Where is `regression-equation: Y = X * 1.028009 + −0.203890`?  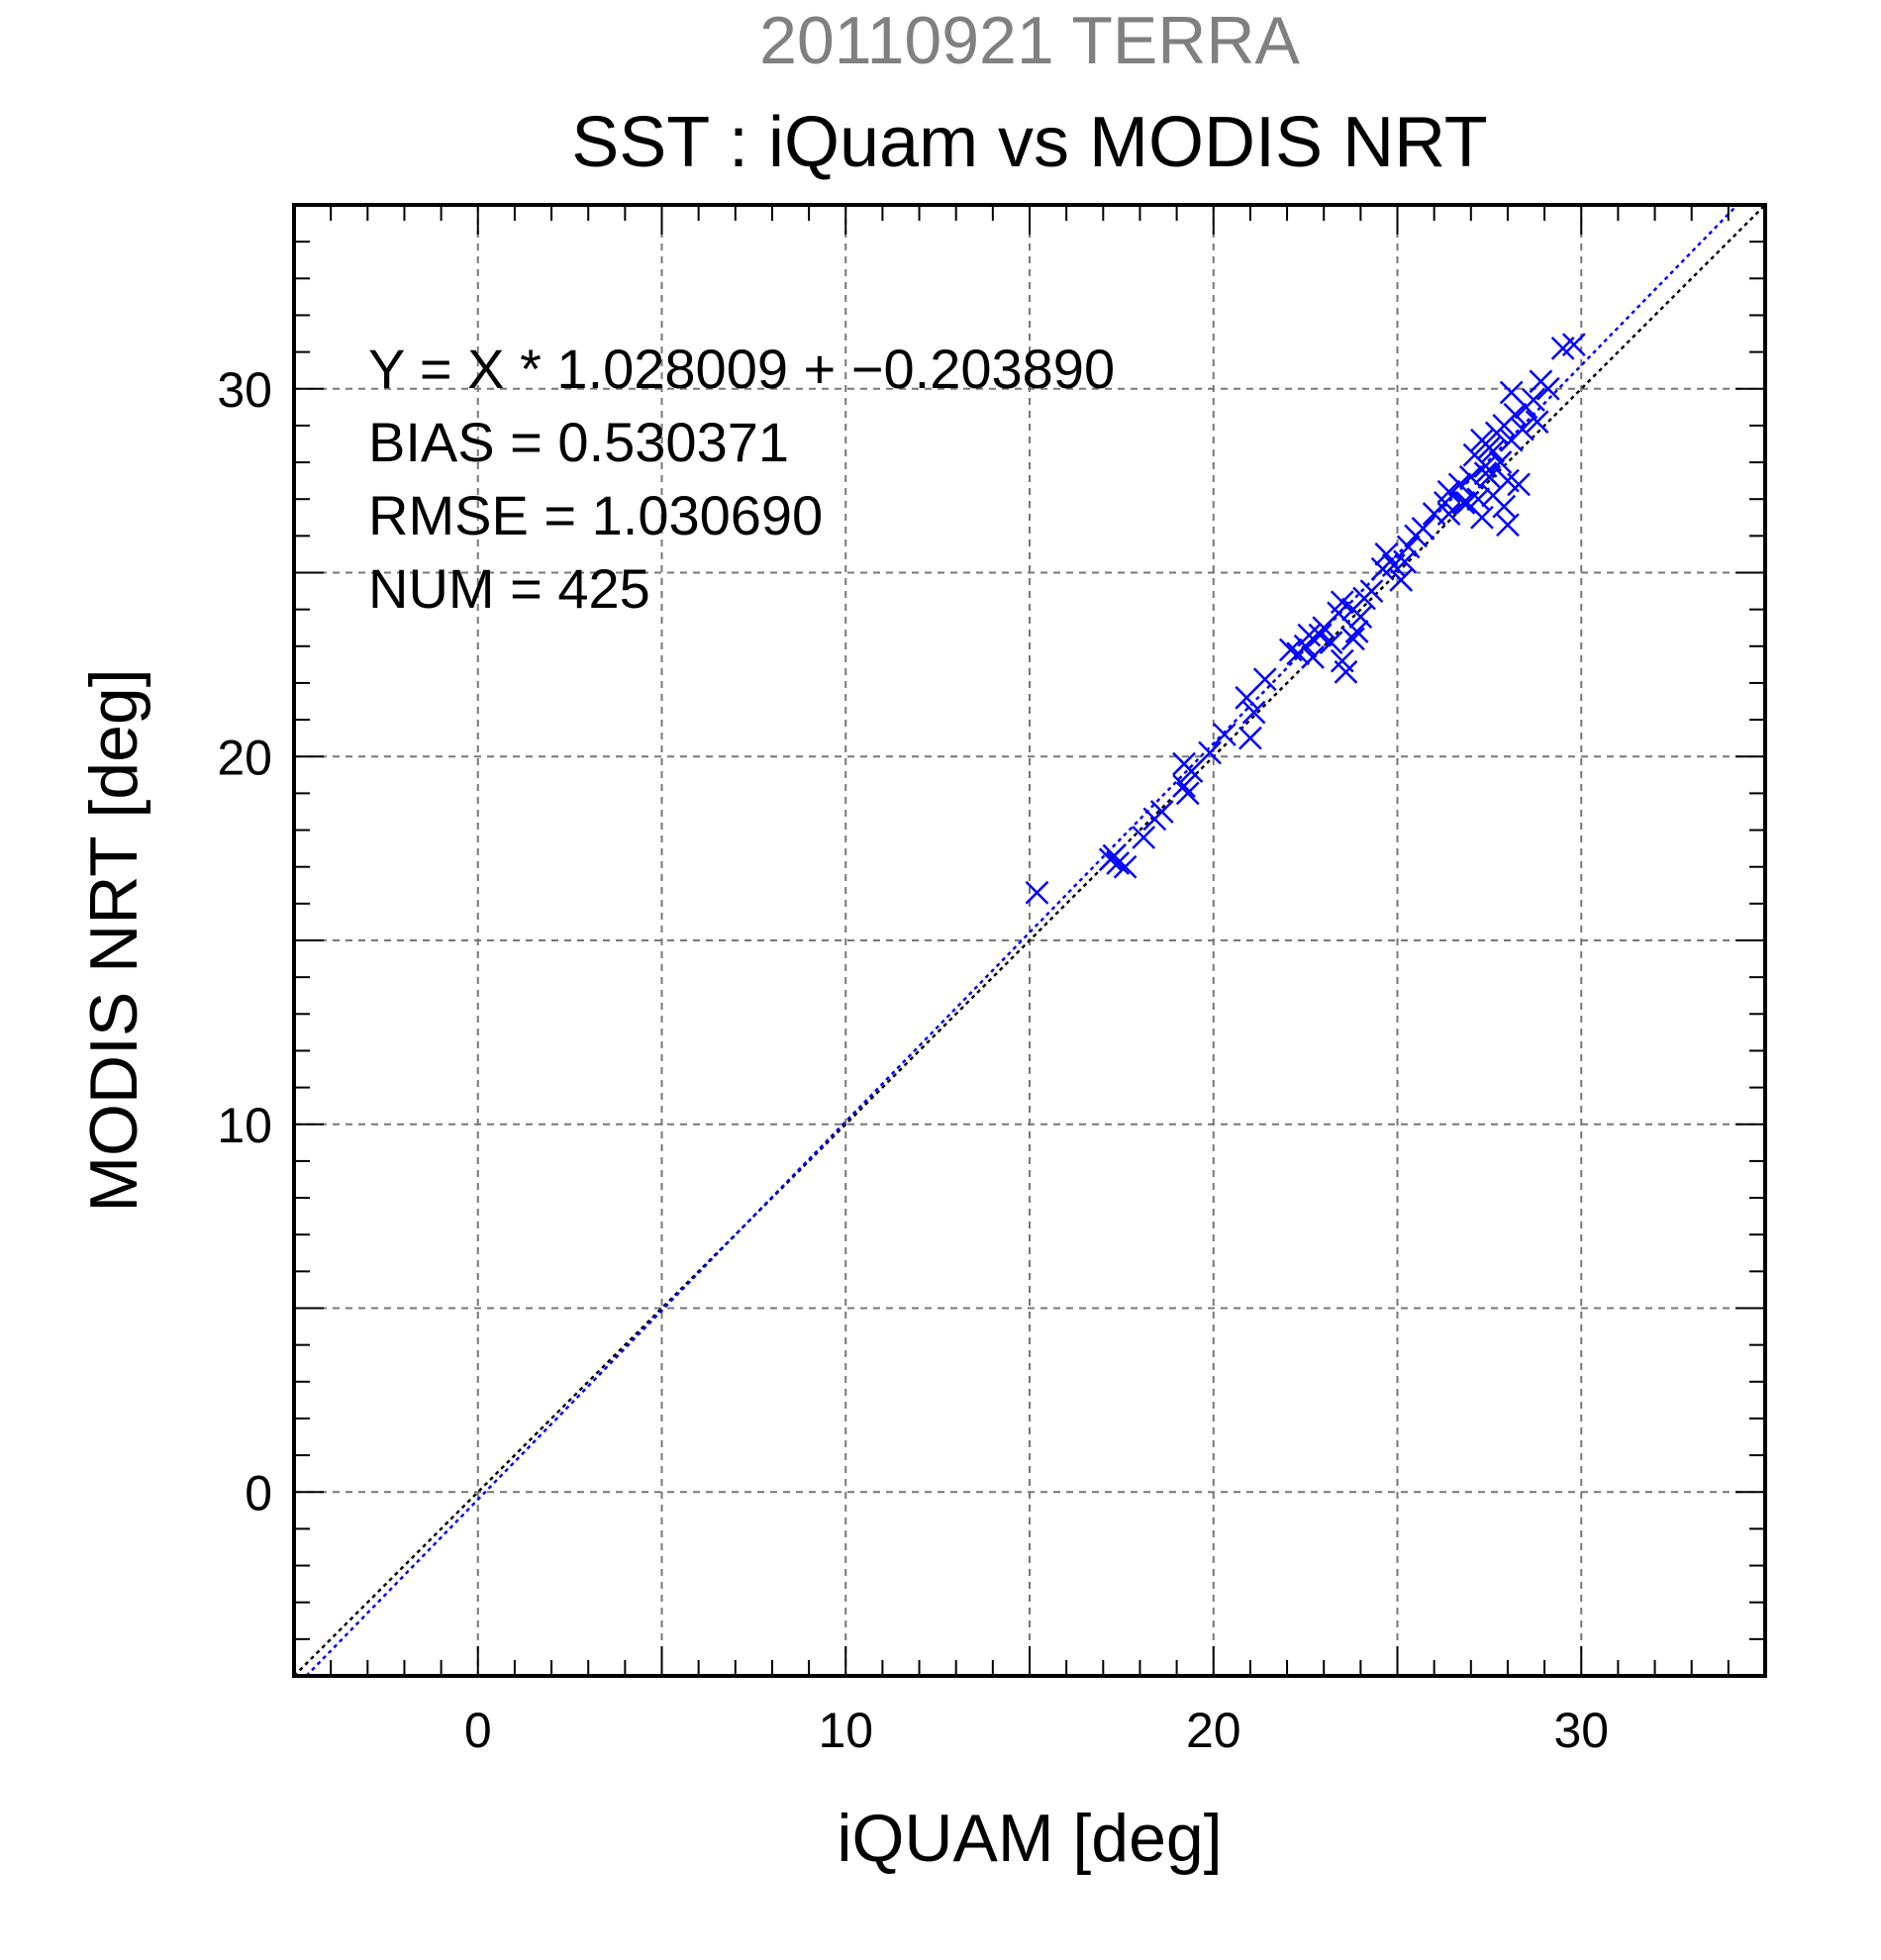
regression-equation: Y = X * 1.028009 + −0.203890 is located at coordinates (742, 369).